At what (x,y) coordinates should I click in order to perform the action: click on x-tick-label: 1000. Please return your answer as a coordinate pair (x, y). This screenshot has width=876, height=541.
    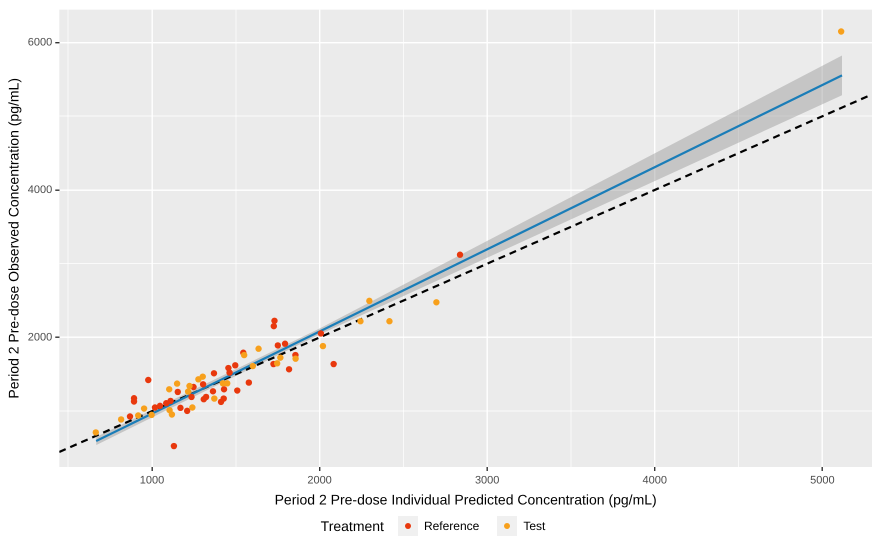
    Looking at the image, I should click on (152, 480).